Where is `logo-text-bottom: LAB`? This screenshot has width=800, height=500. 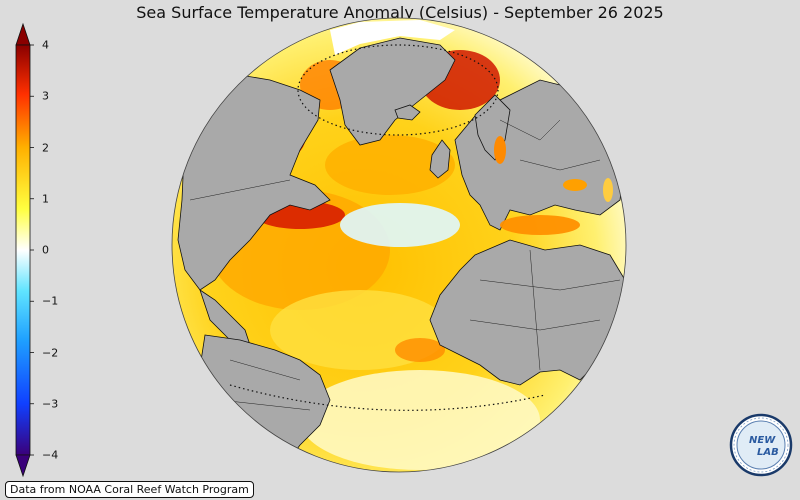
logo-text-bottom: LAB is located at coordinates (768, 452).